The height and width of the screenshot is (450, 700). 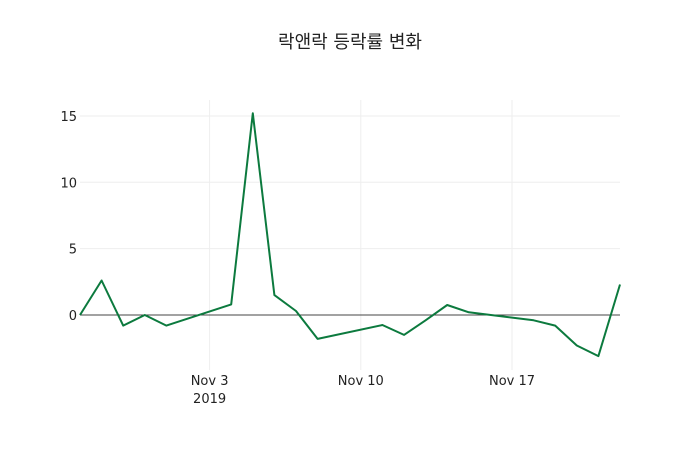 I want to click on x-tick-label: Nov 17, so click(x=512, y=381).